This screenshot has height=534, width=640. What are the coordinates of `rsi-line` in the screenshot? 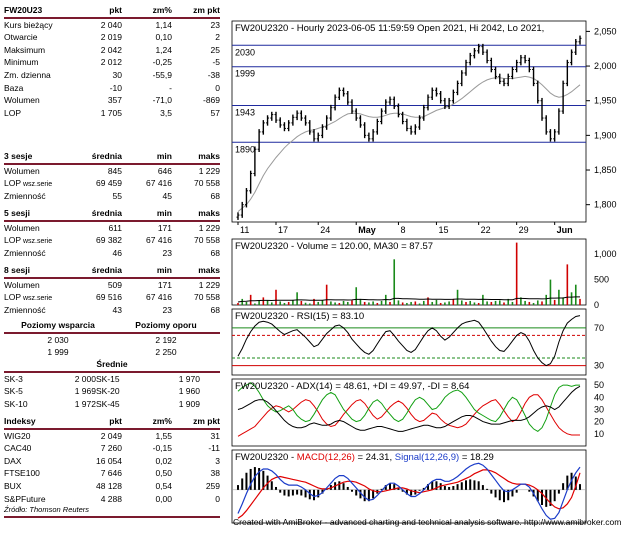 It's located at (409, 341).